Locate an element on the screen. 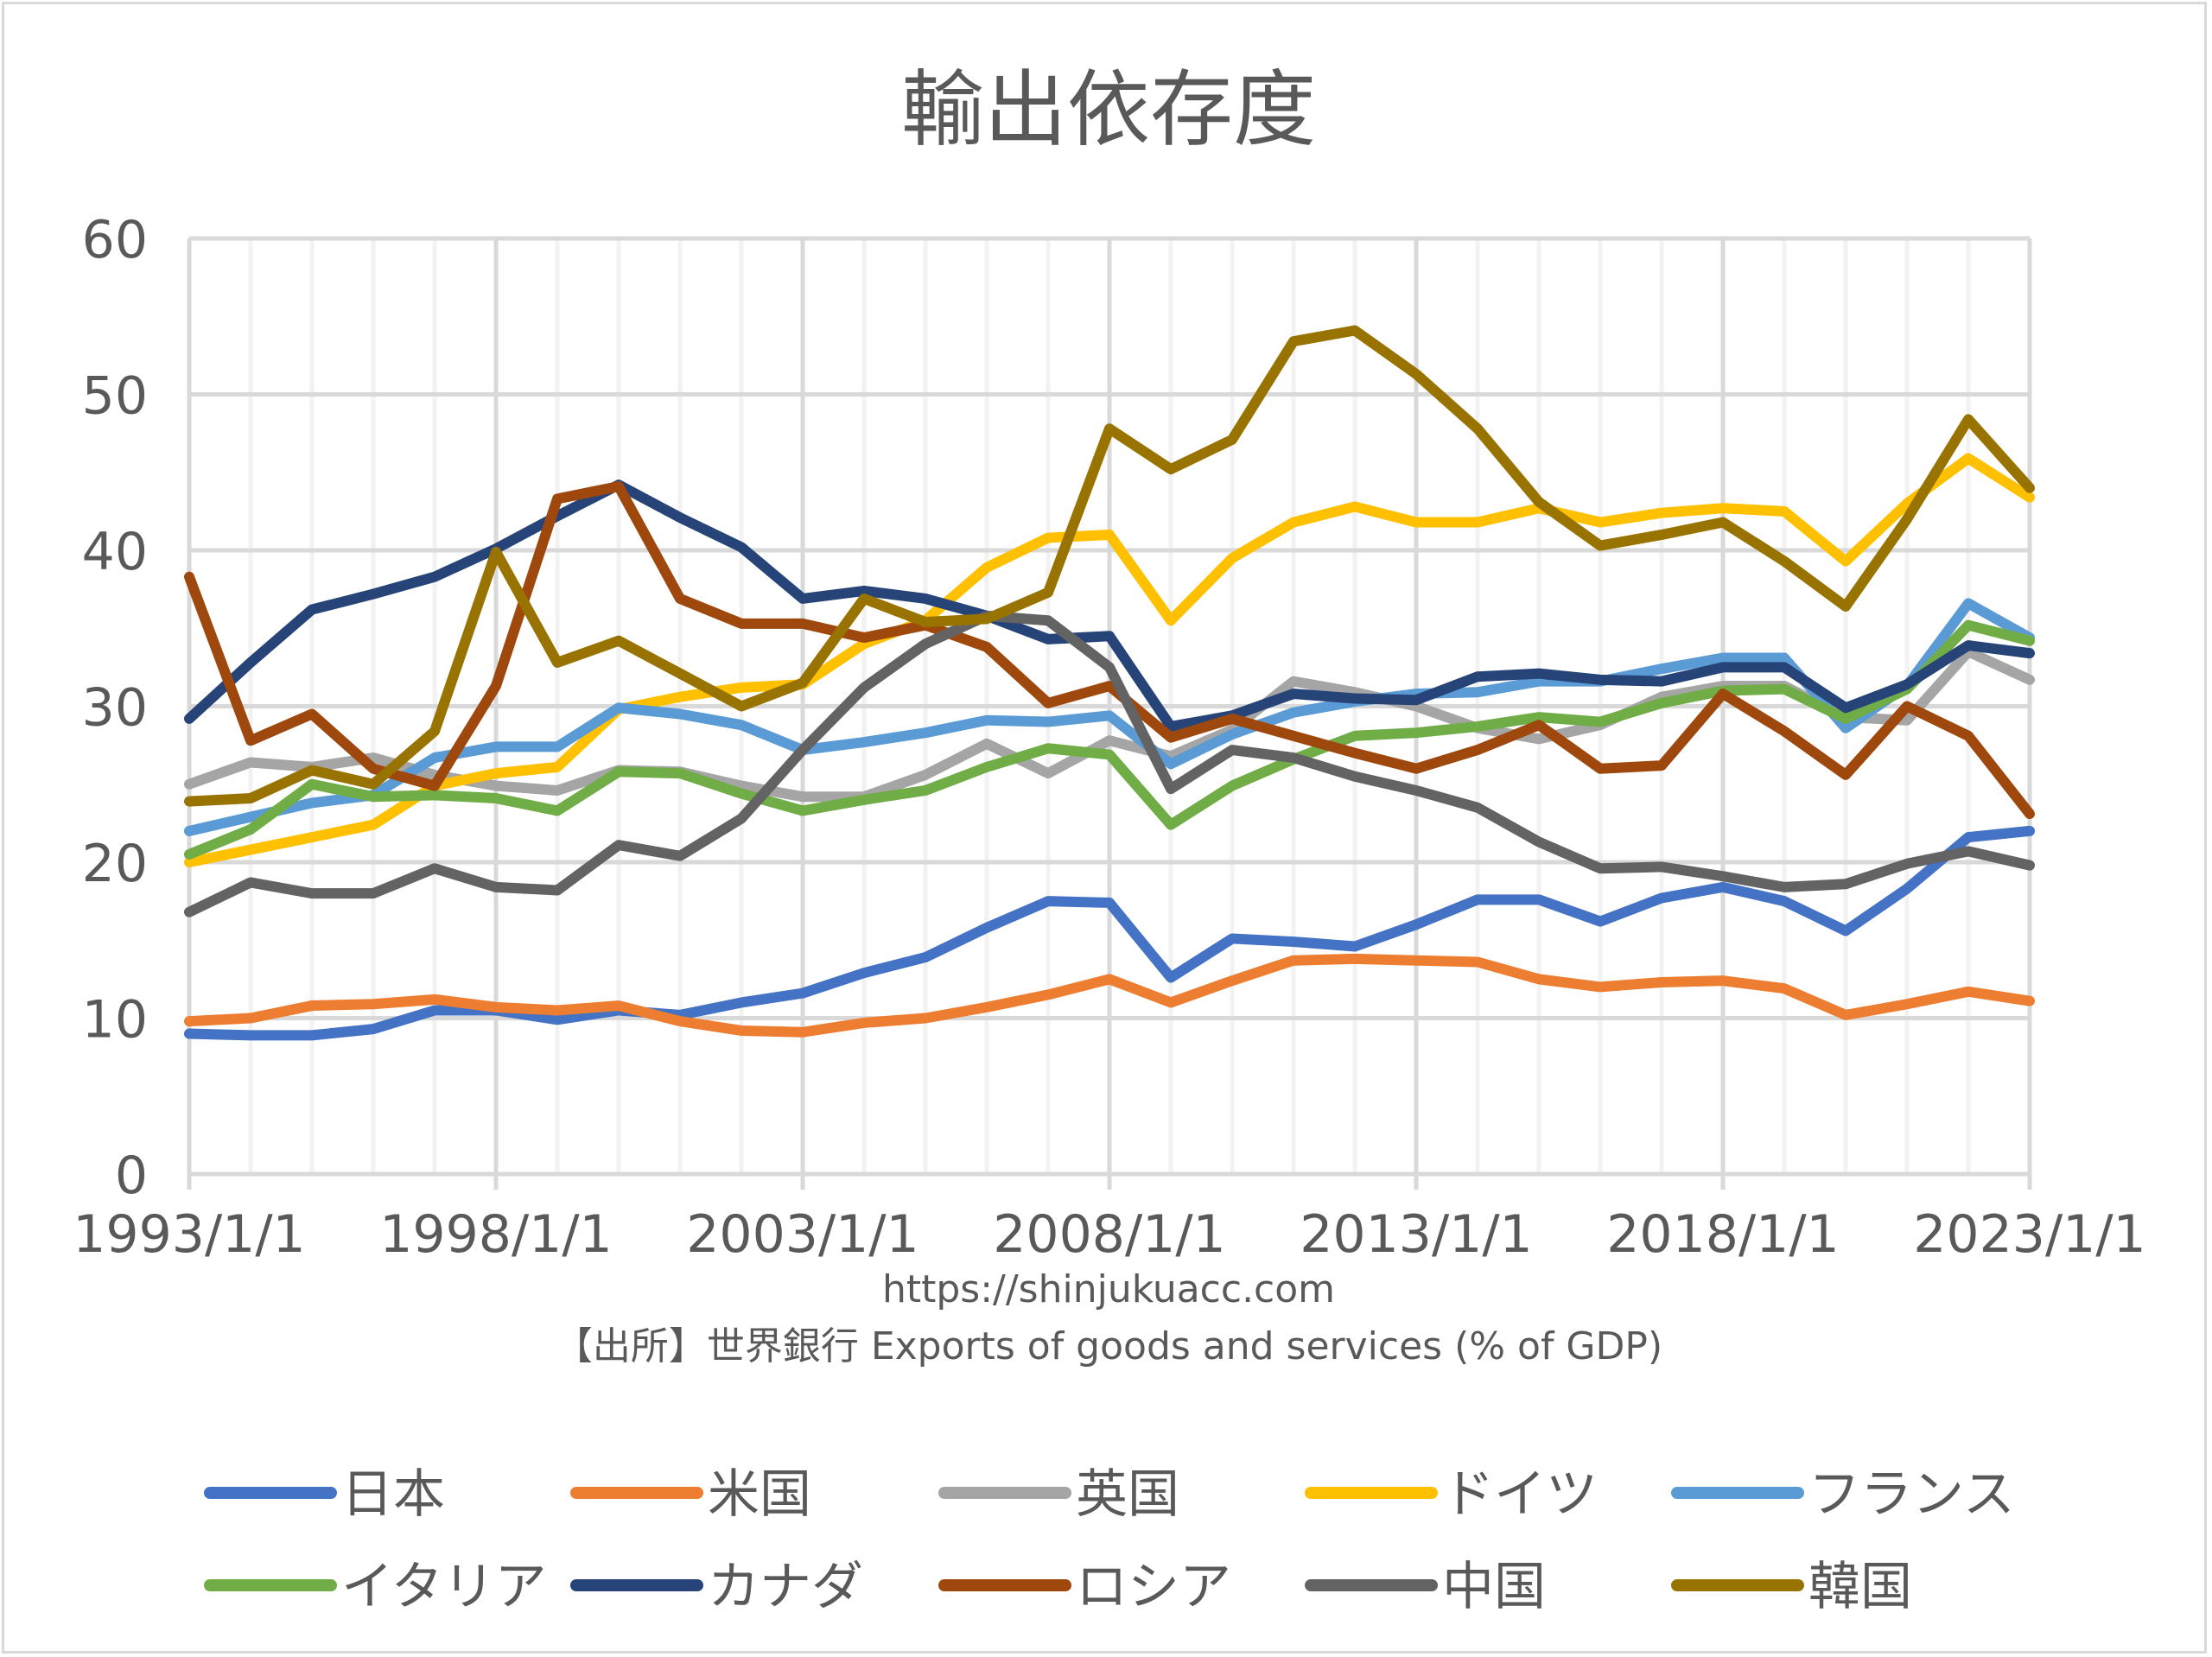 The image size is (2212, 1657). x-tick-label: 2023/1/1 is located at coordinates (2029, 1234).